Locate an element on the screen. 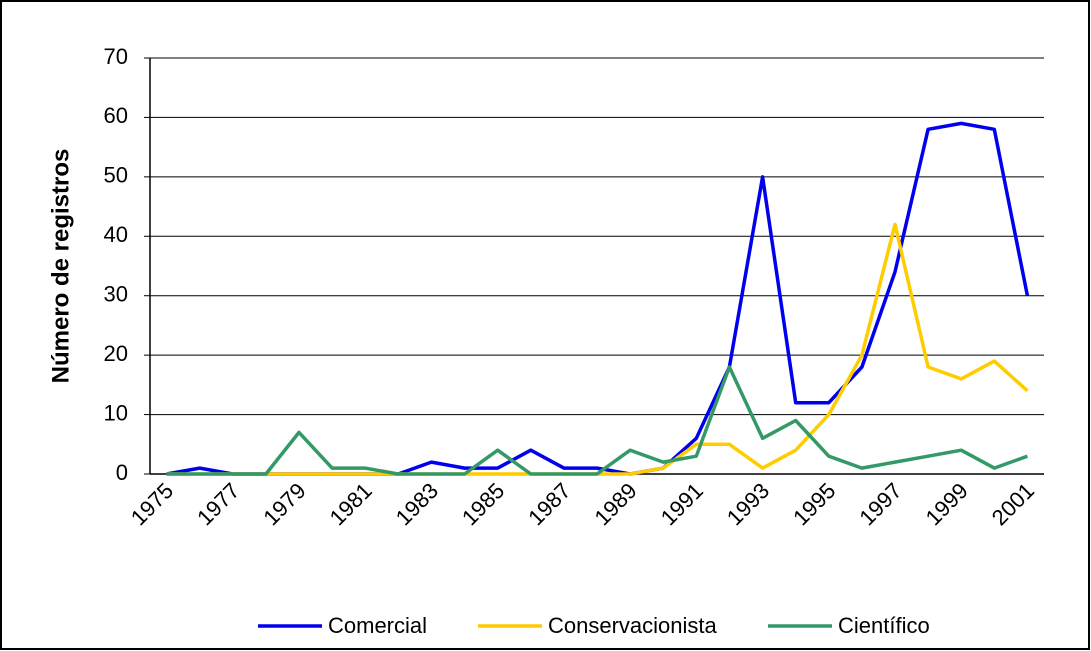 This screenshot has height=651, width=1091. legend-label: Comercial is located at coordinates (377, 625).